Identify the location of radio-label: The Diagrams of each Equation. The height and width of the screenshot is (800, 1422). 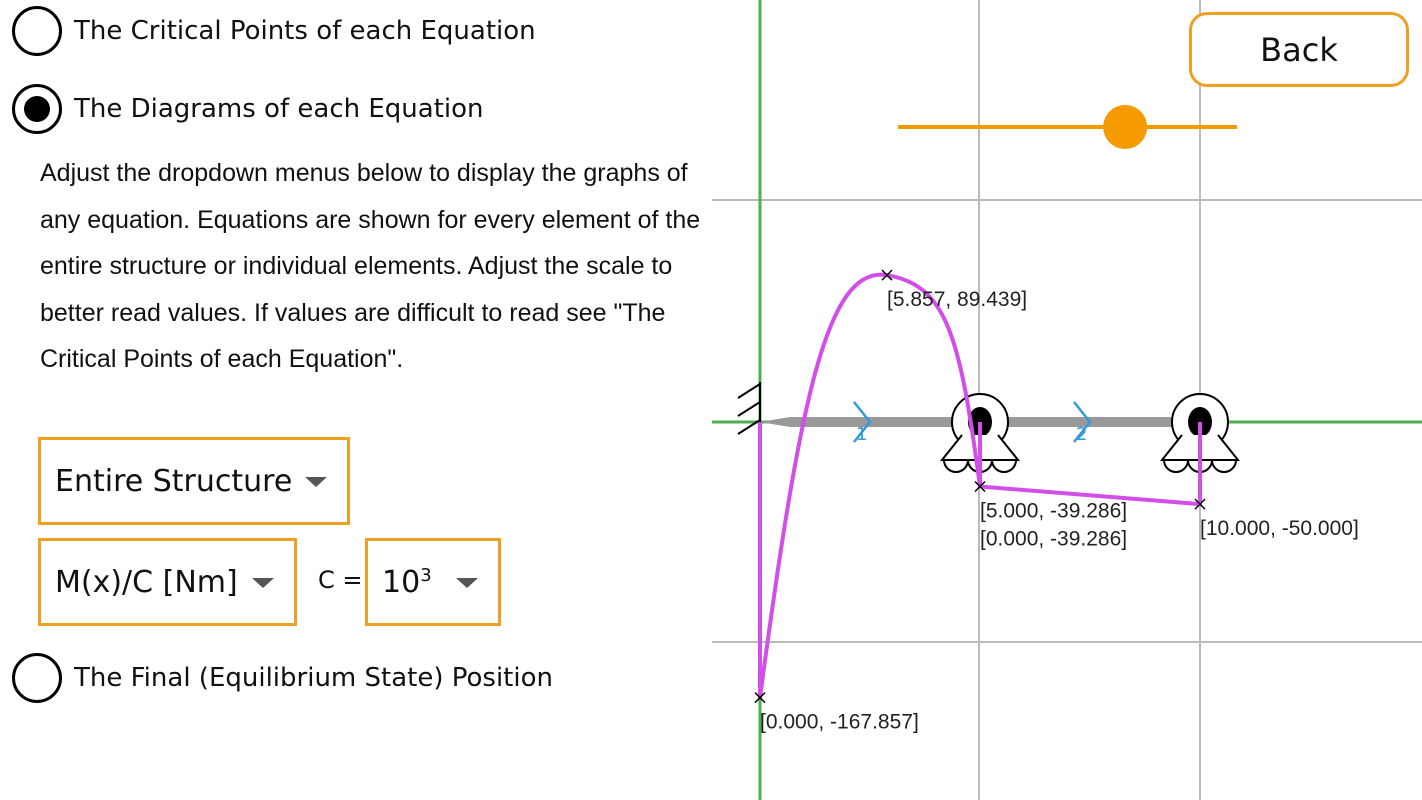
(279, 109).